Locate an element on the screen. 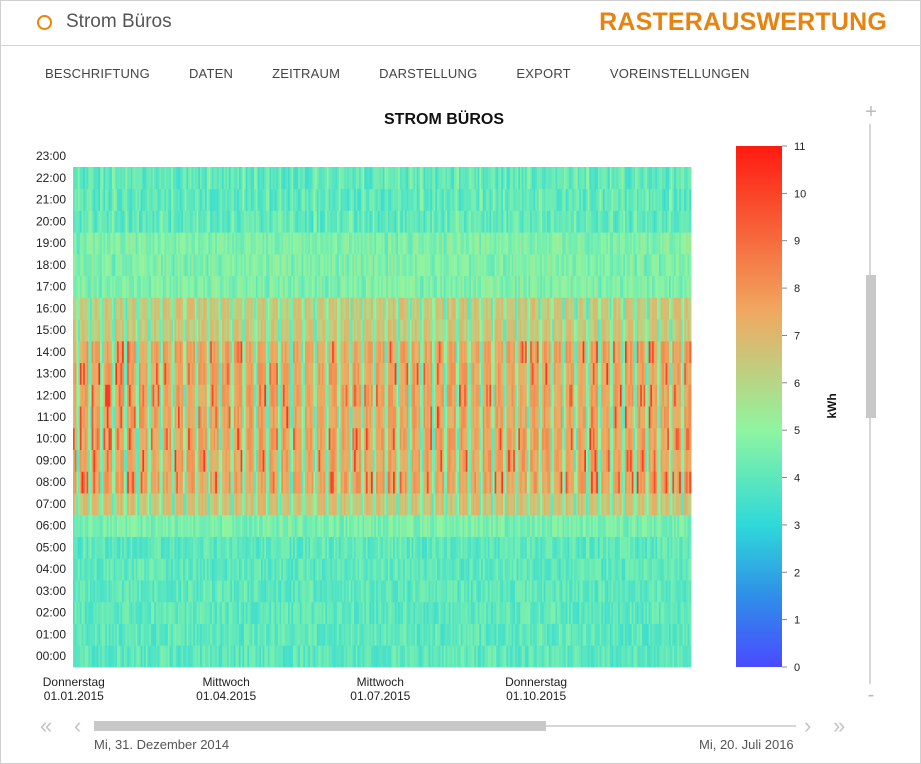  menu-item-beschriftung: BESCHRIFTUNG is located at coordinates (97, 73).